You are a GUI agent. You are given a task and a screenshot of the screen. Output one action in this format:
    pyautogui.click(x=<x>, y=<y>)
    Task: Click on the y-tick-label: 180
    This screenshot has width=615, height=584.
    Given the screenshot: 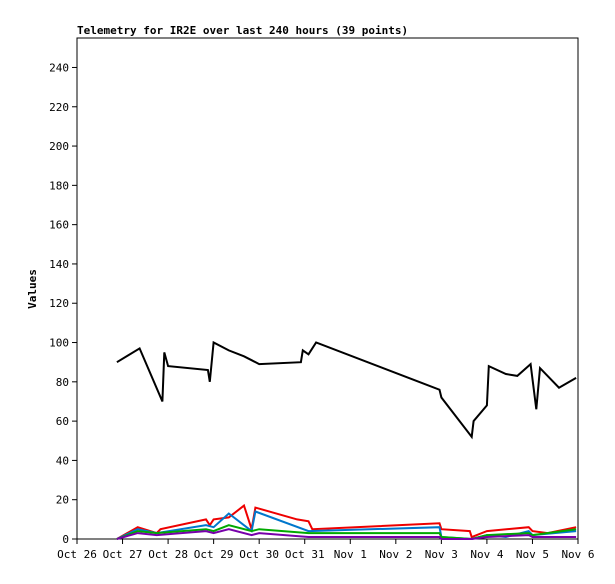 What is the action you would take?
    pyautogui.click(x=59, y=185)
    